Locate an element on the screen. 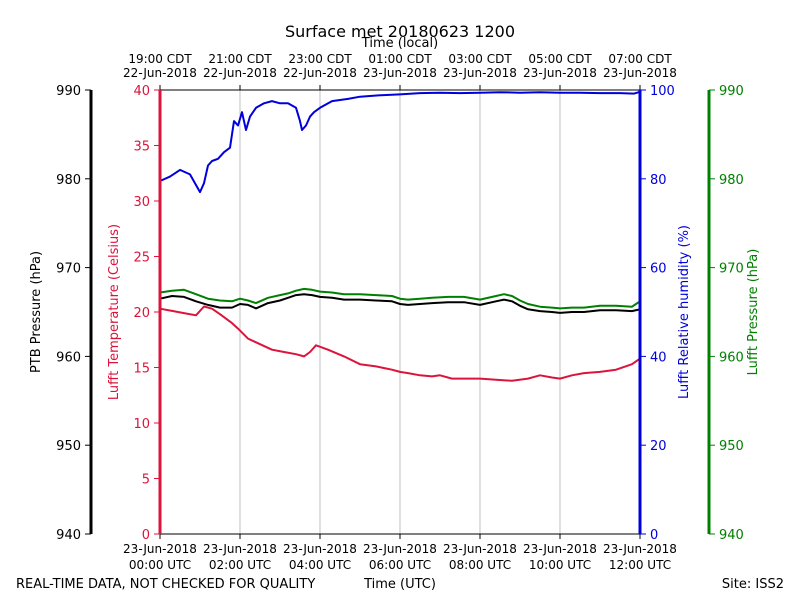  rh-series-line is located at coordinates (400, 142).